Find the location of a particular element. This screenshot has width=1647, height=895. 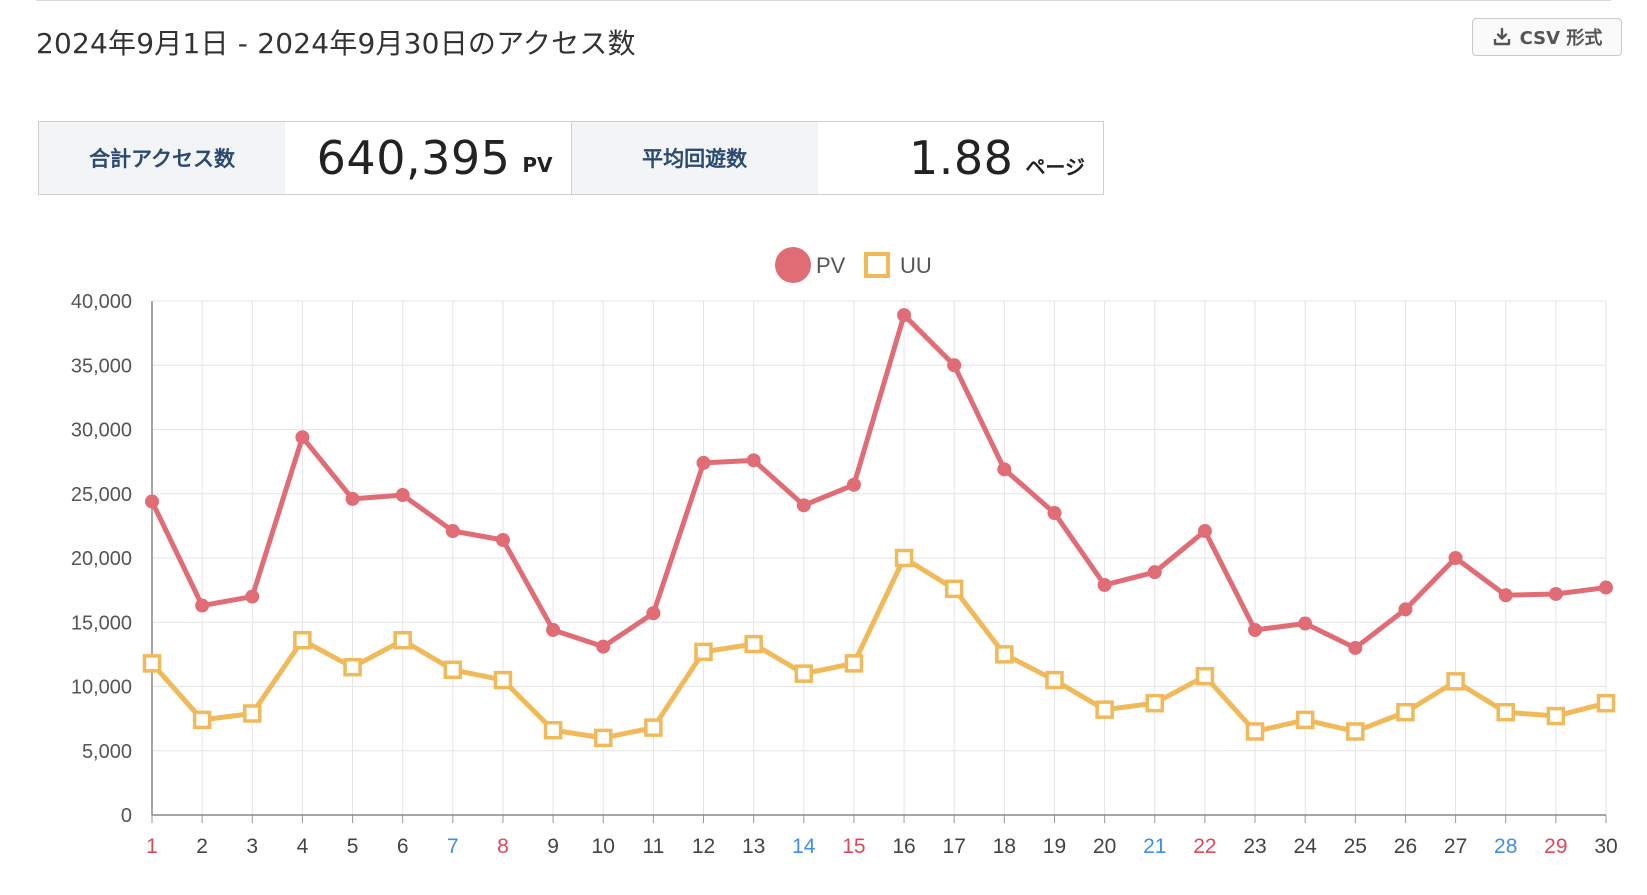

total-access-label: 合計アクセス数 is located at coordinates (162, 158).